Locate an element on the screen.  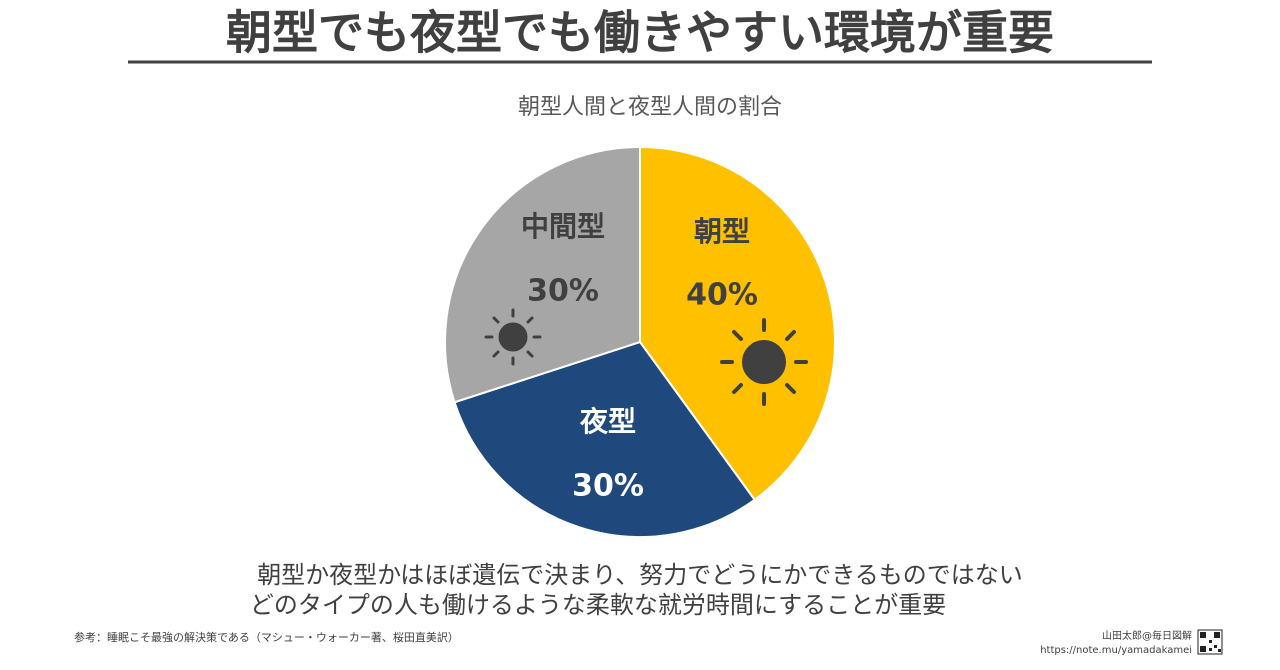
chart-title: 朝型人間と夜型人間の割合 is located at coordinates (650, 107).